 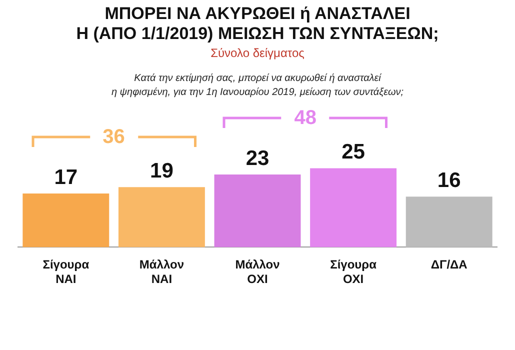 I want to click on data-label: 25, so click(x=354, y=152).